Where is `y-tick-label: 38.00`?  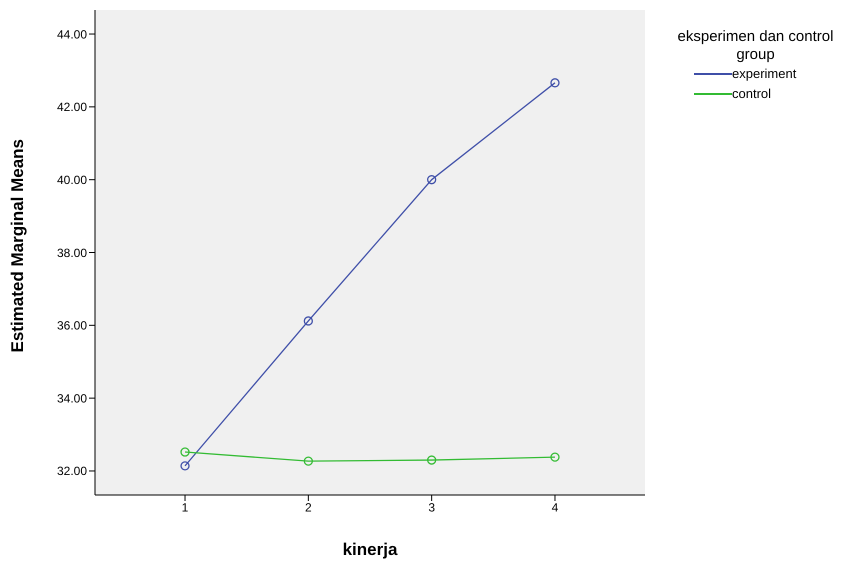
y-tick-label: 38.00 is located at coordinates (72, 253).